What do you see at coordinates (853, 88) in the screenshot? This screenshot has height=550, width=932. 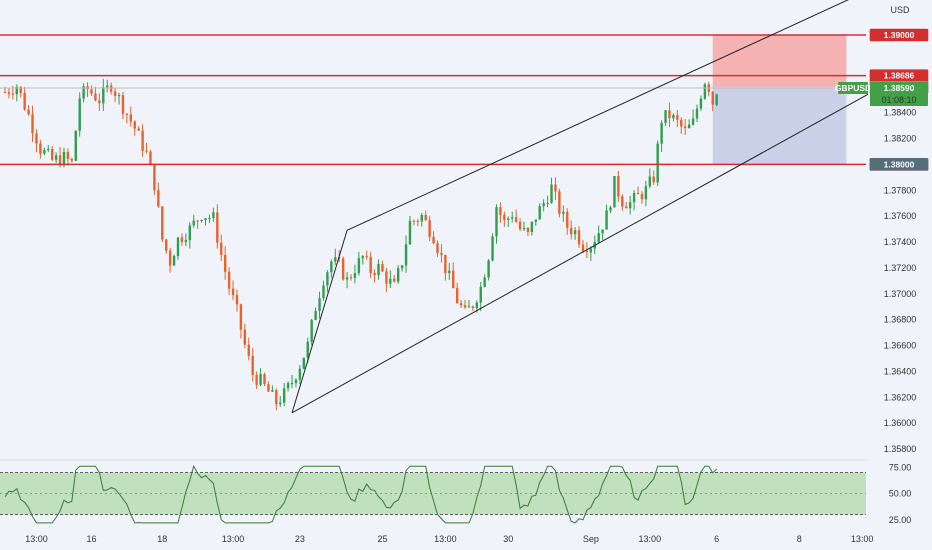 I see `symbol-tag-box` at bounding box center [853, 88].